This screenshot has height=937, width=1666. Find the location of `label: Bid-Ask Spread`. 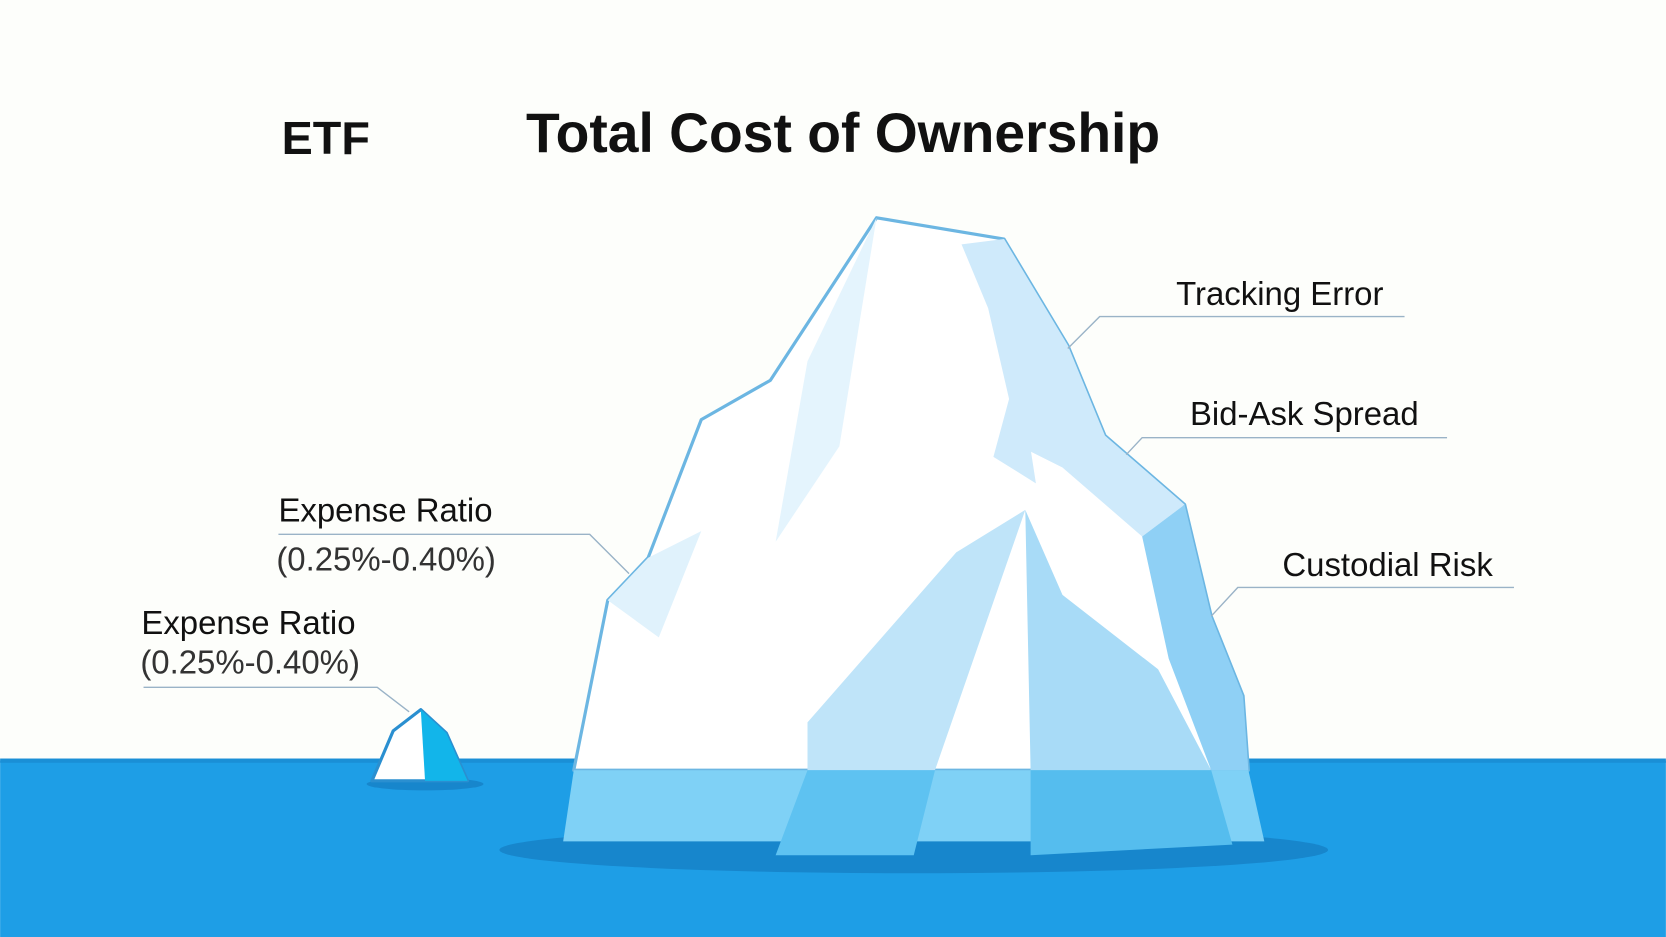

label: Bid-Ask Spread is located at coordinates (1304, 413).